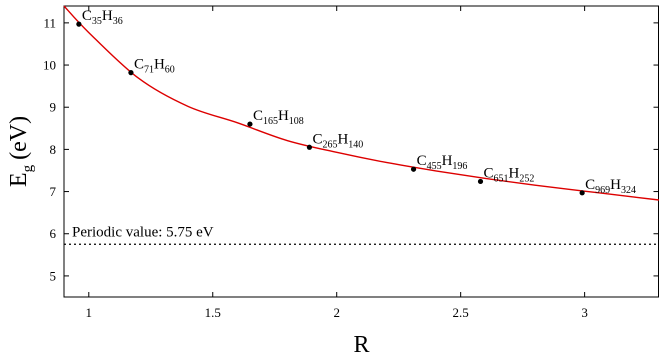 The height and width of the screenshot is (359, 659). What do you see at coordinates (97, 21) in the screenshot?
I see `carbon-count: 35` at bounding box center [97, 21].